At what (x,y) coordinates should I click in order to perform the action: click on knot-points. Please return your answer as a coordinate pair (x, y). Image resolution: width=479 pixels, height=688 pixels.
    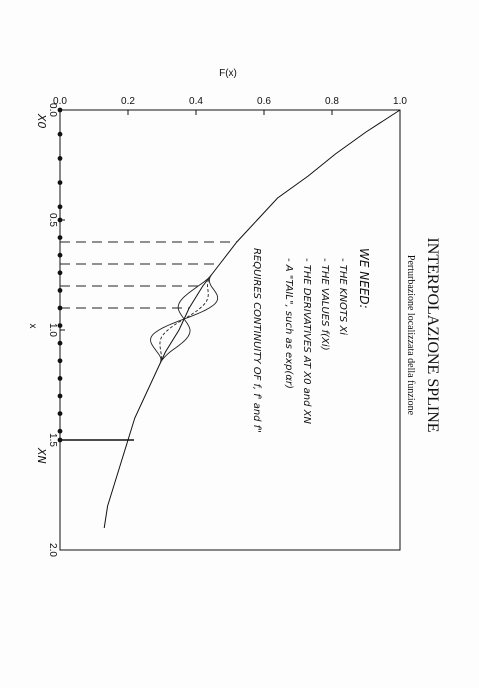
    Looking at the image, I should click on (60, 275).